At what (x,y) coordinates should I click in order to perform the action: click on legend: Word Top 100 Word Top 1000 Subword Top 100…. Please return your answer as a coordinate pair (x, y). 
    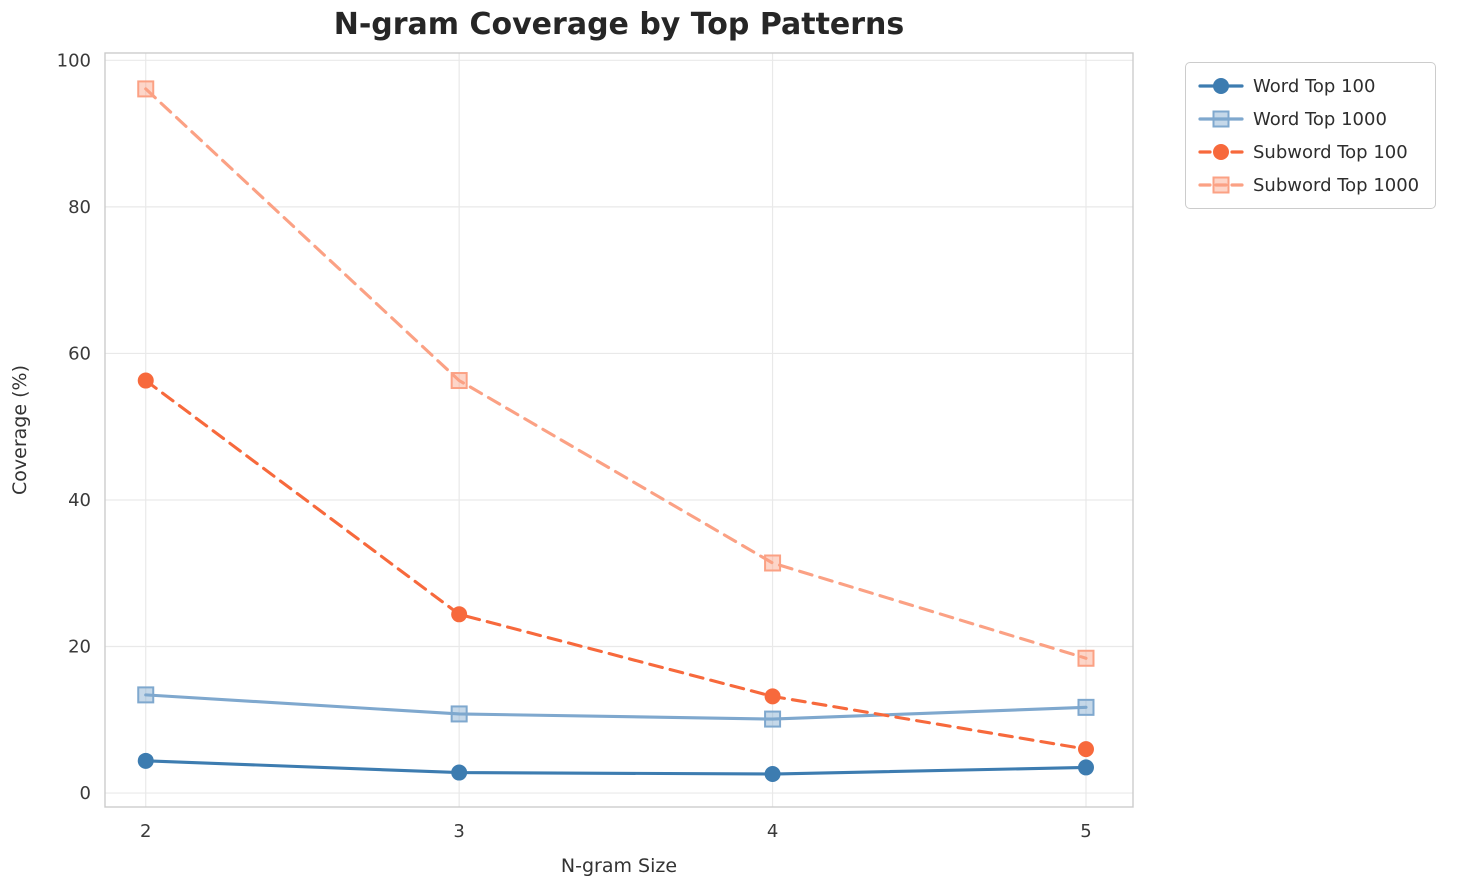
    Looking at the image, I should click on (1311, 135).